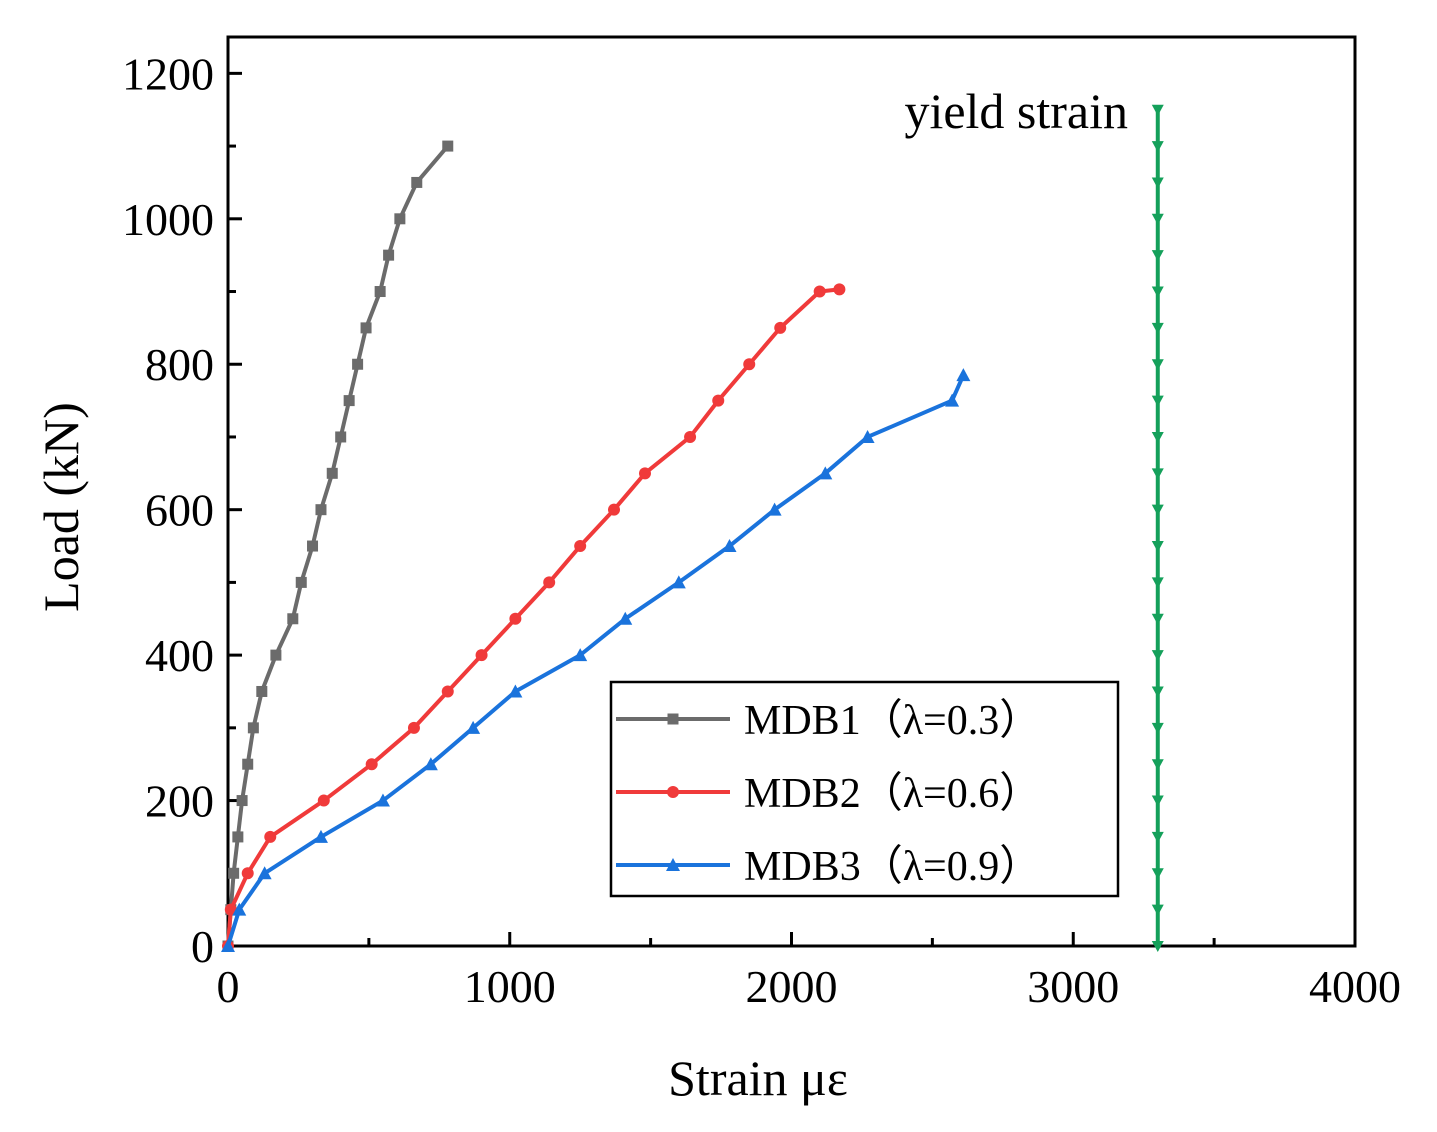 Image resolution: width=1437 pixels, height=1132 pixels. I want to click on legend-label: MDB1（λ=0.3）, so click(892, 721).